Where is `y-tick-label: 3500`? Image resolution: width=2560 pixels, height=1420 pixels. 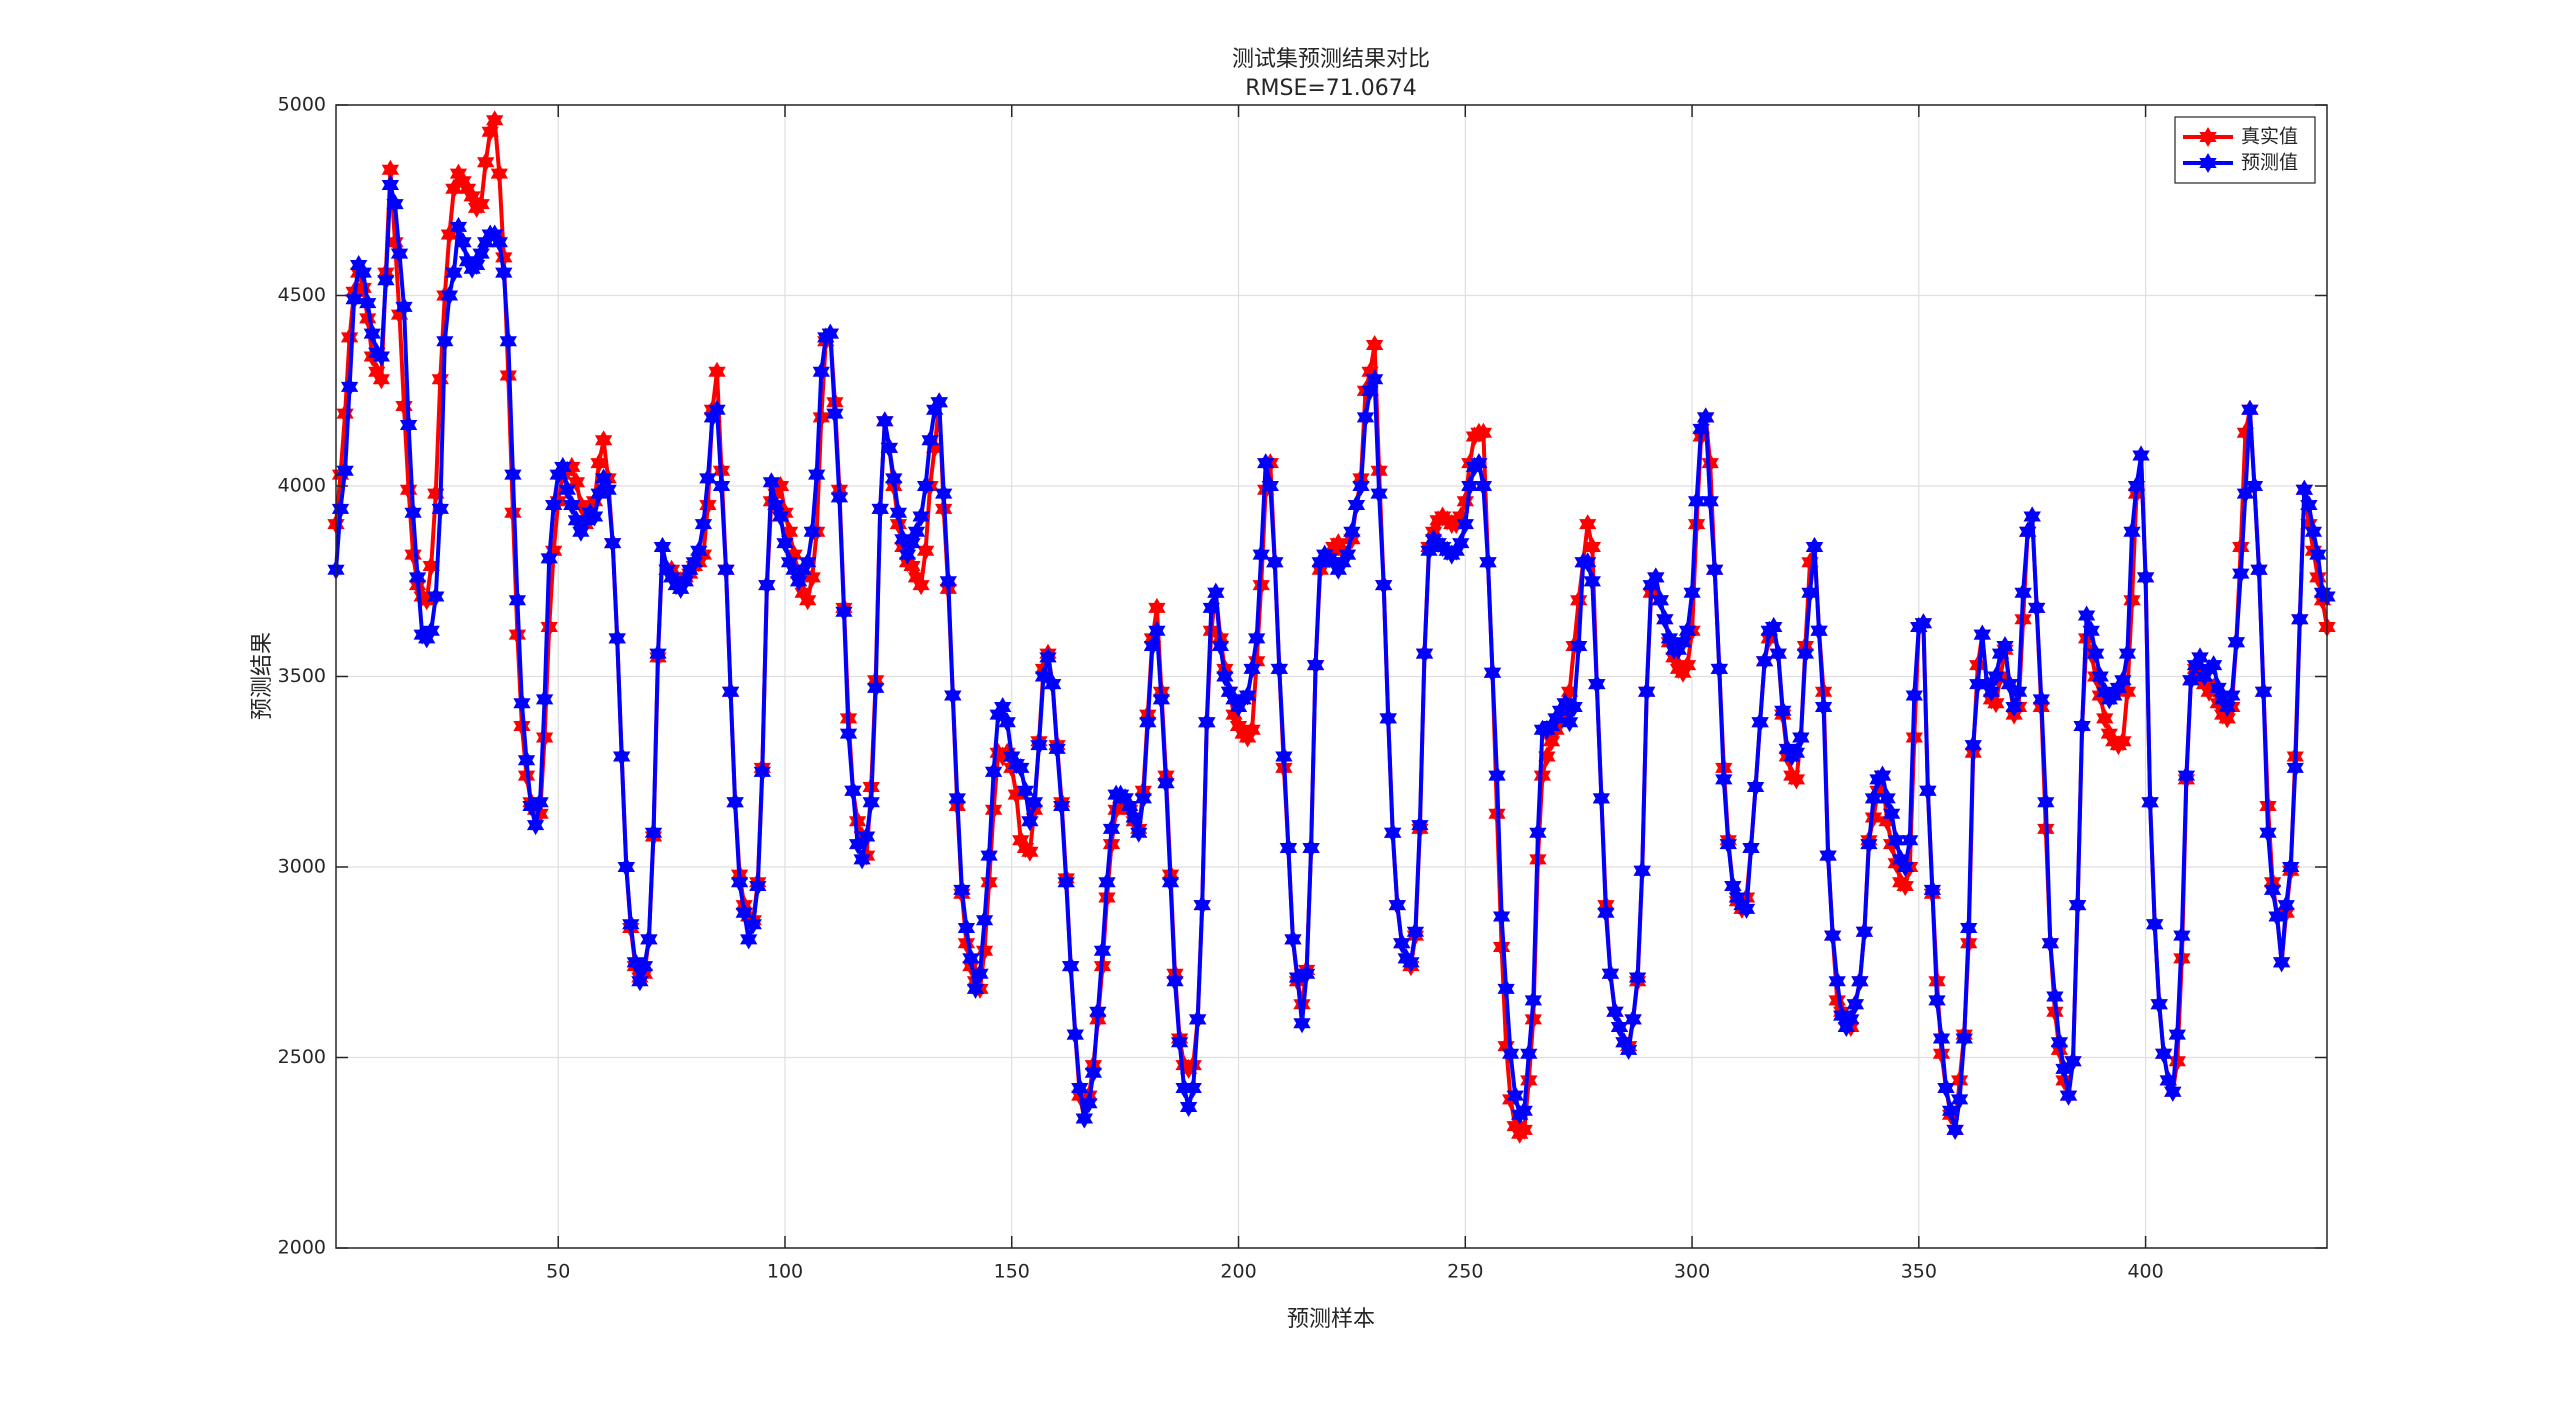
y-tick-label: 3500 is located at coordinates (302, 676).